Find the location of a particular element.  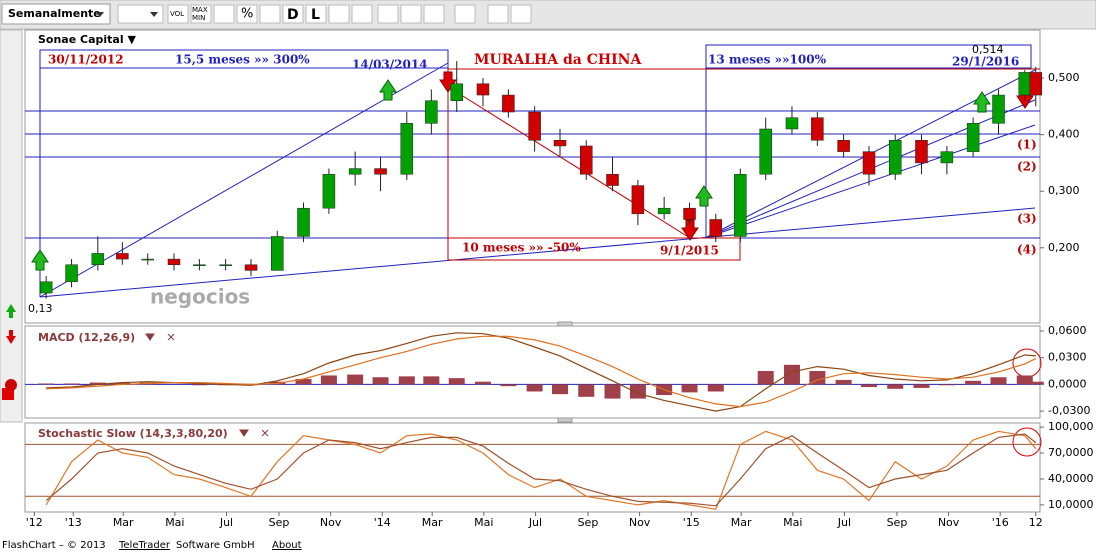

annotation: (3) is located at coordinates (1027, 219).